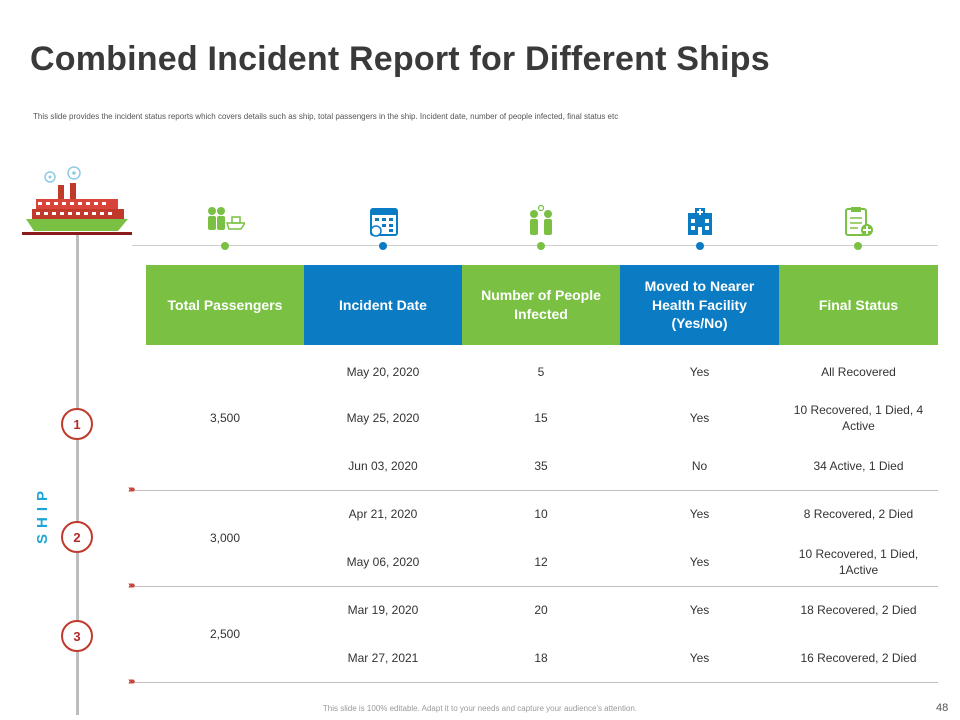 The width and height of the screenshot is (960, 720). I want to click on header-final-status: Final Status, so click(858, 305).